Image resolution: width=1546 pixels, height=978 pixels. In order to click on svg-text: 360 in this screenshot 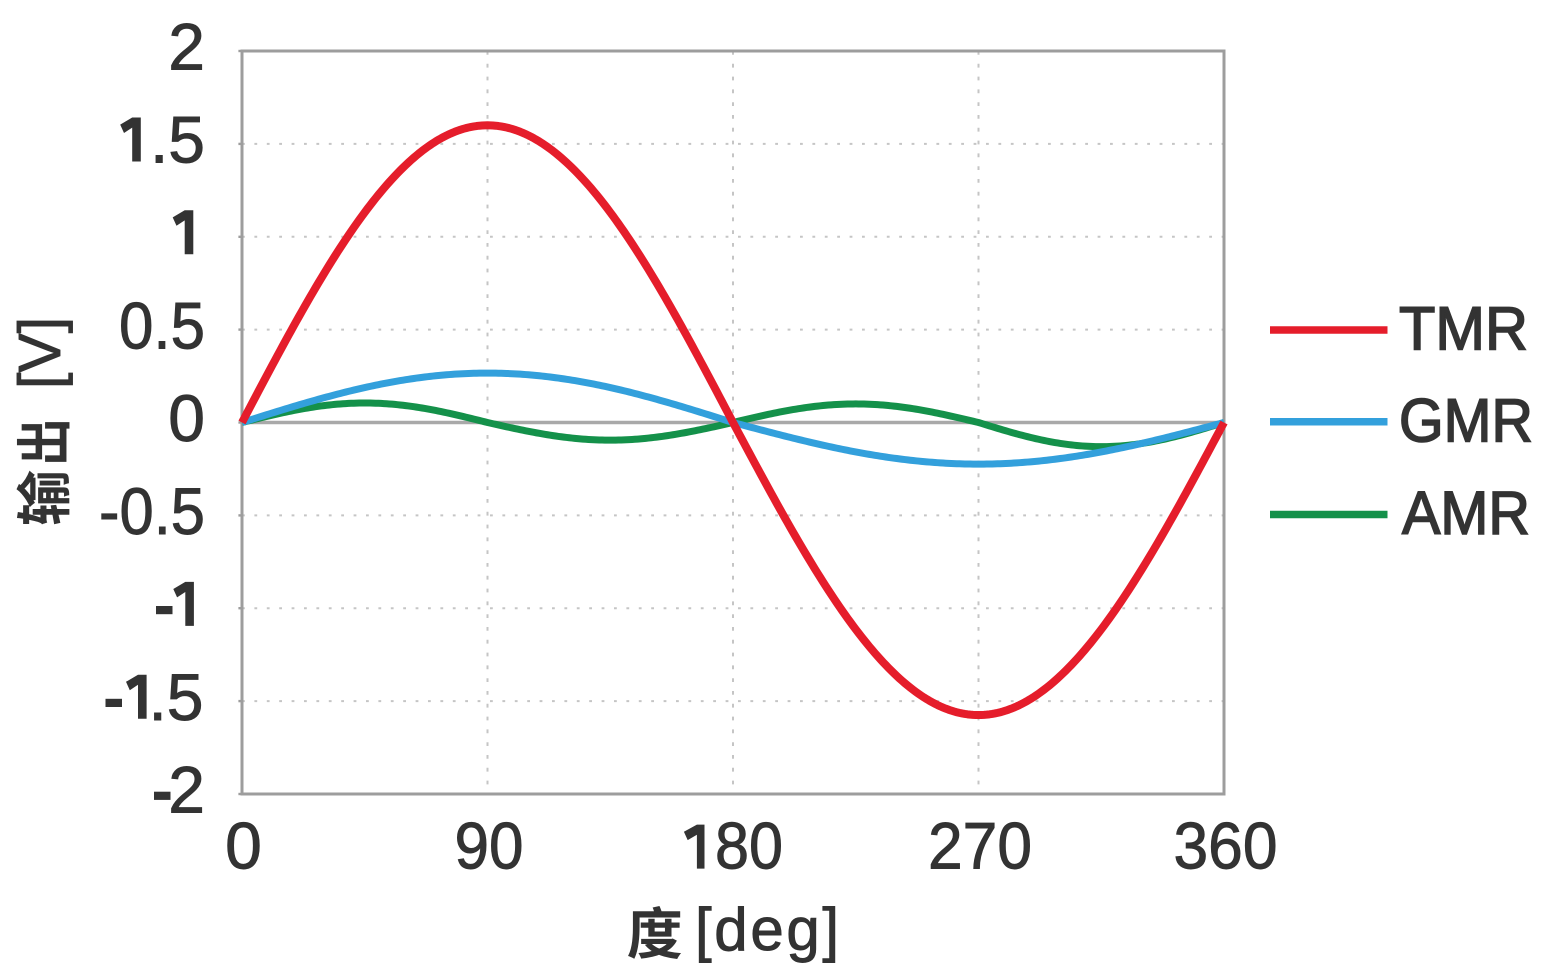, I will do `click(1226, 846)`.